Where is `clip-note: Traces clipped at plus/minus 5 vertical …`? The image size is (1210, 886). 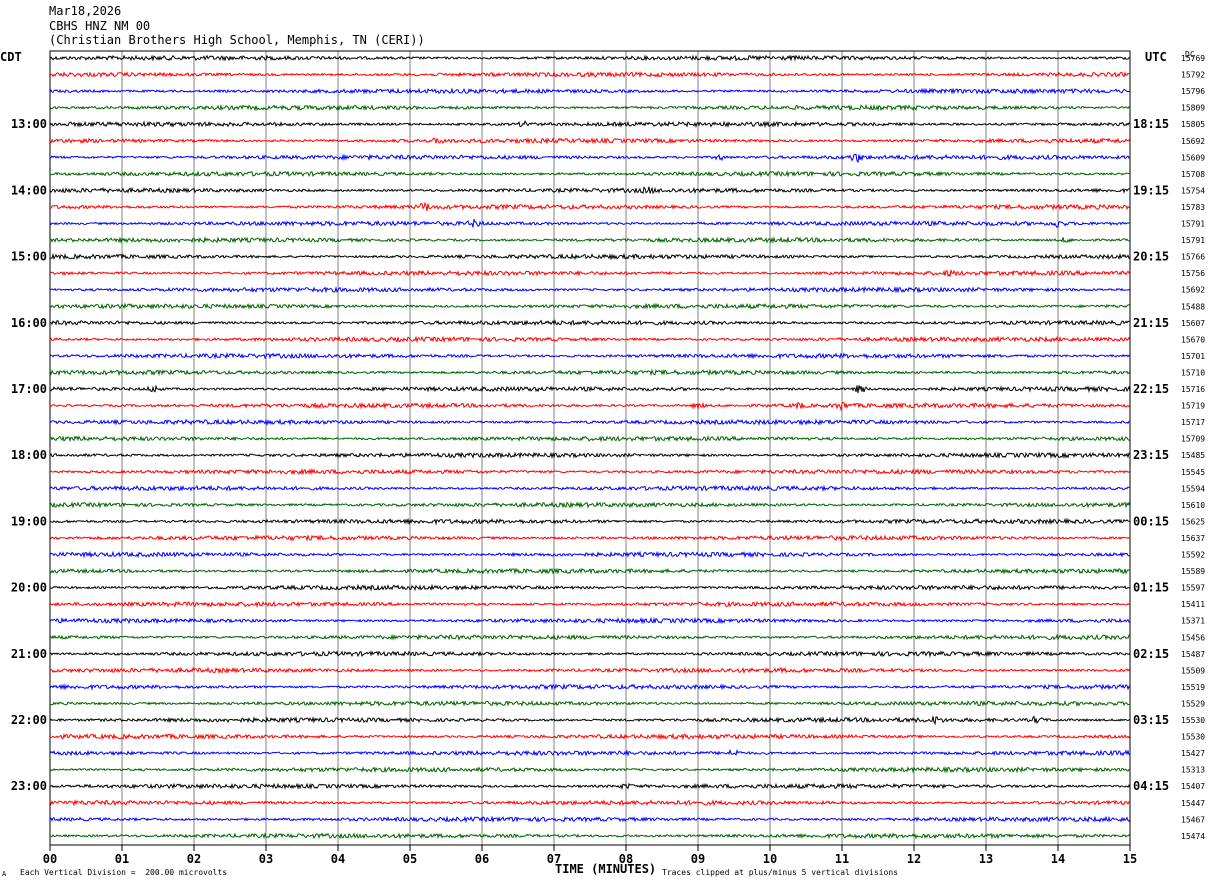 clip-note: Traces clipped at plus/minus 5 vertical … is located at coordinates (780, 872).